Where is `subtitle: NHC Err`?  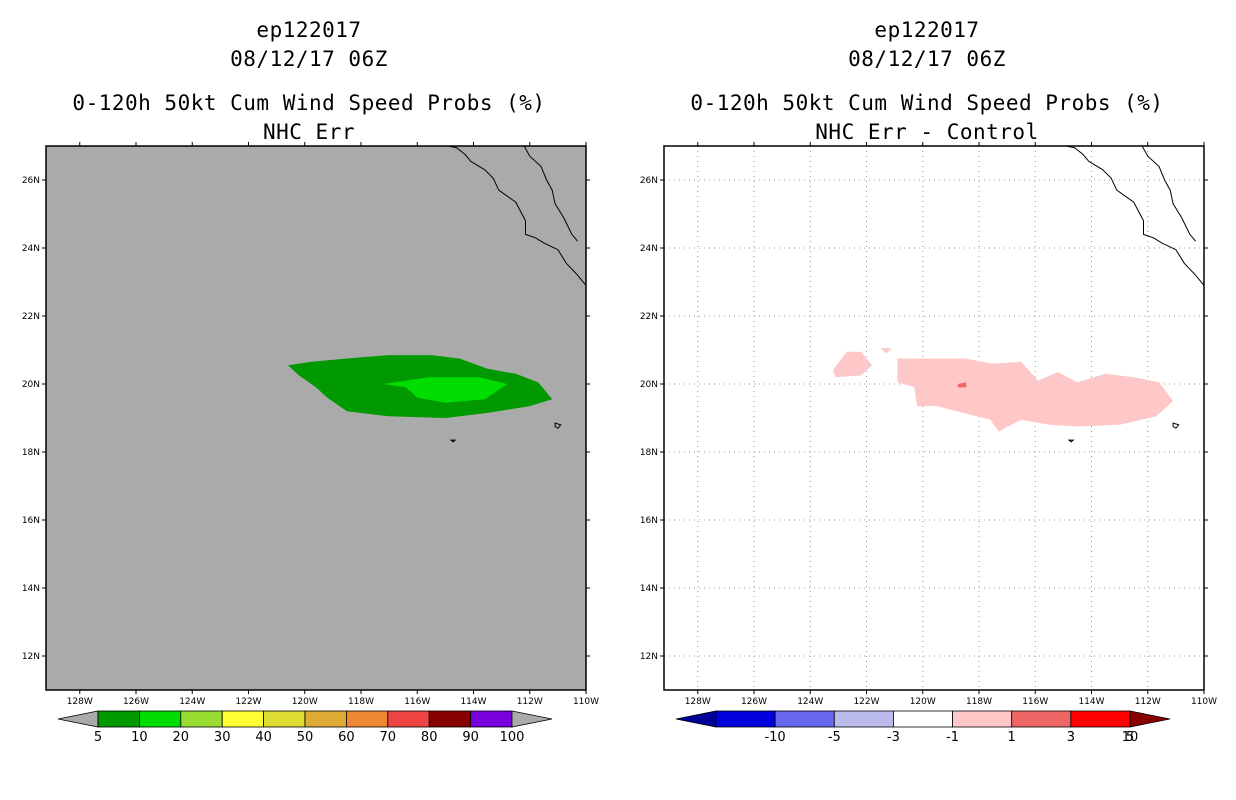
subtitle: NHC Err is located at coordinates (308, 132).